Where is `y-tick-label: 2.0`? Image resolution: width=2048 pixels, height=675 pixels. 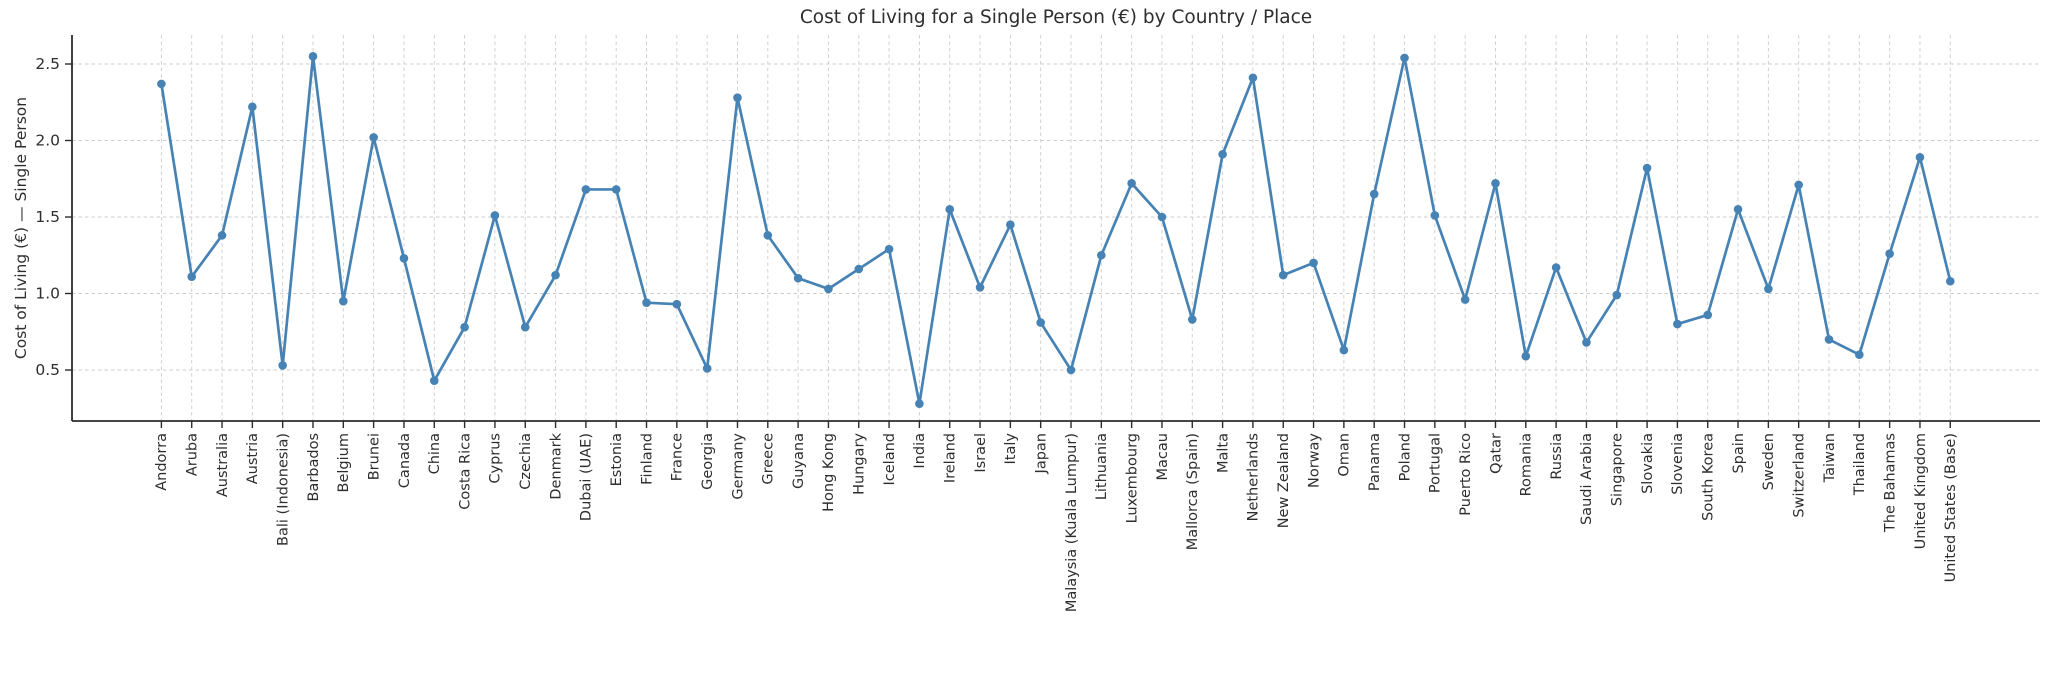
y-tick-label: 2.0 is located at coordinates (47, 141).